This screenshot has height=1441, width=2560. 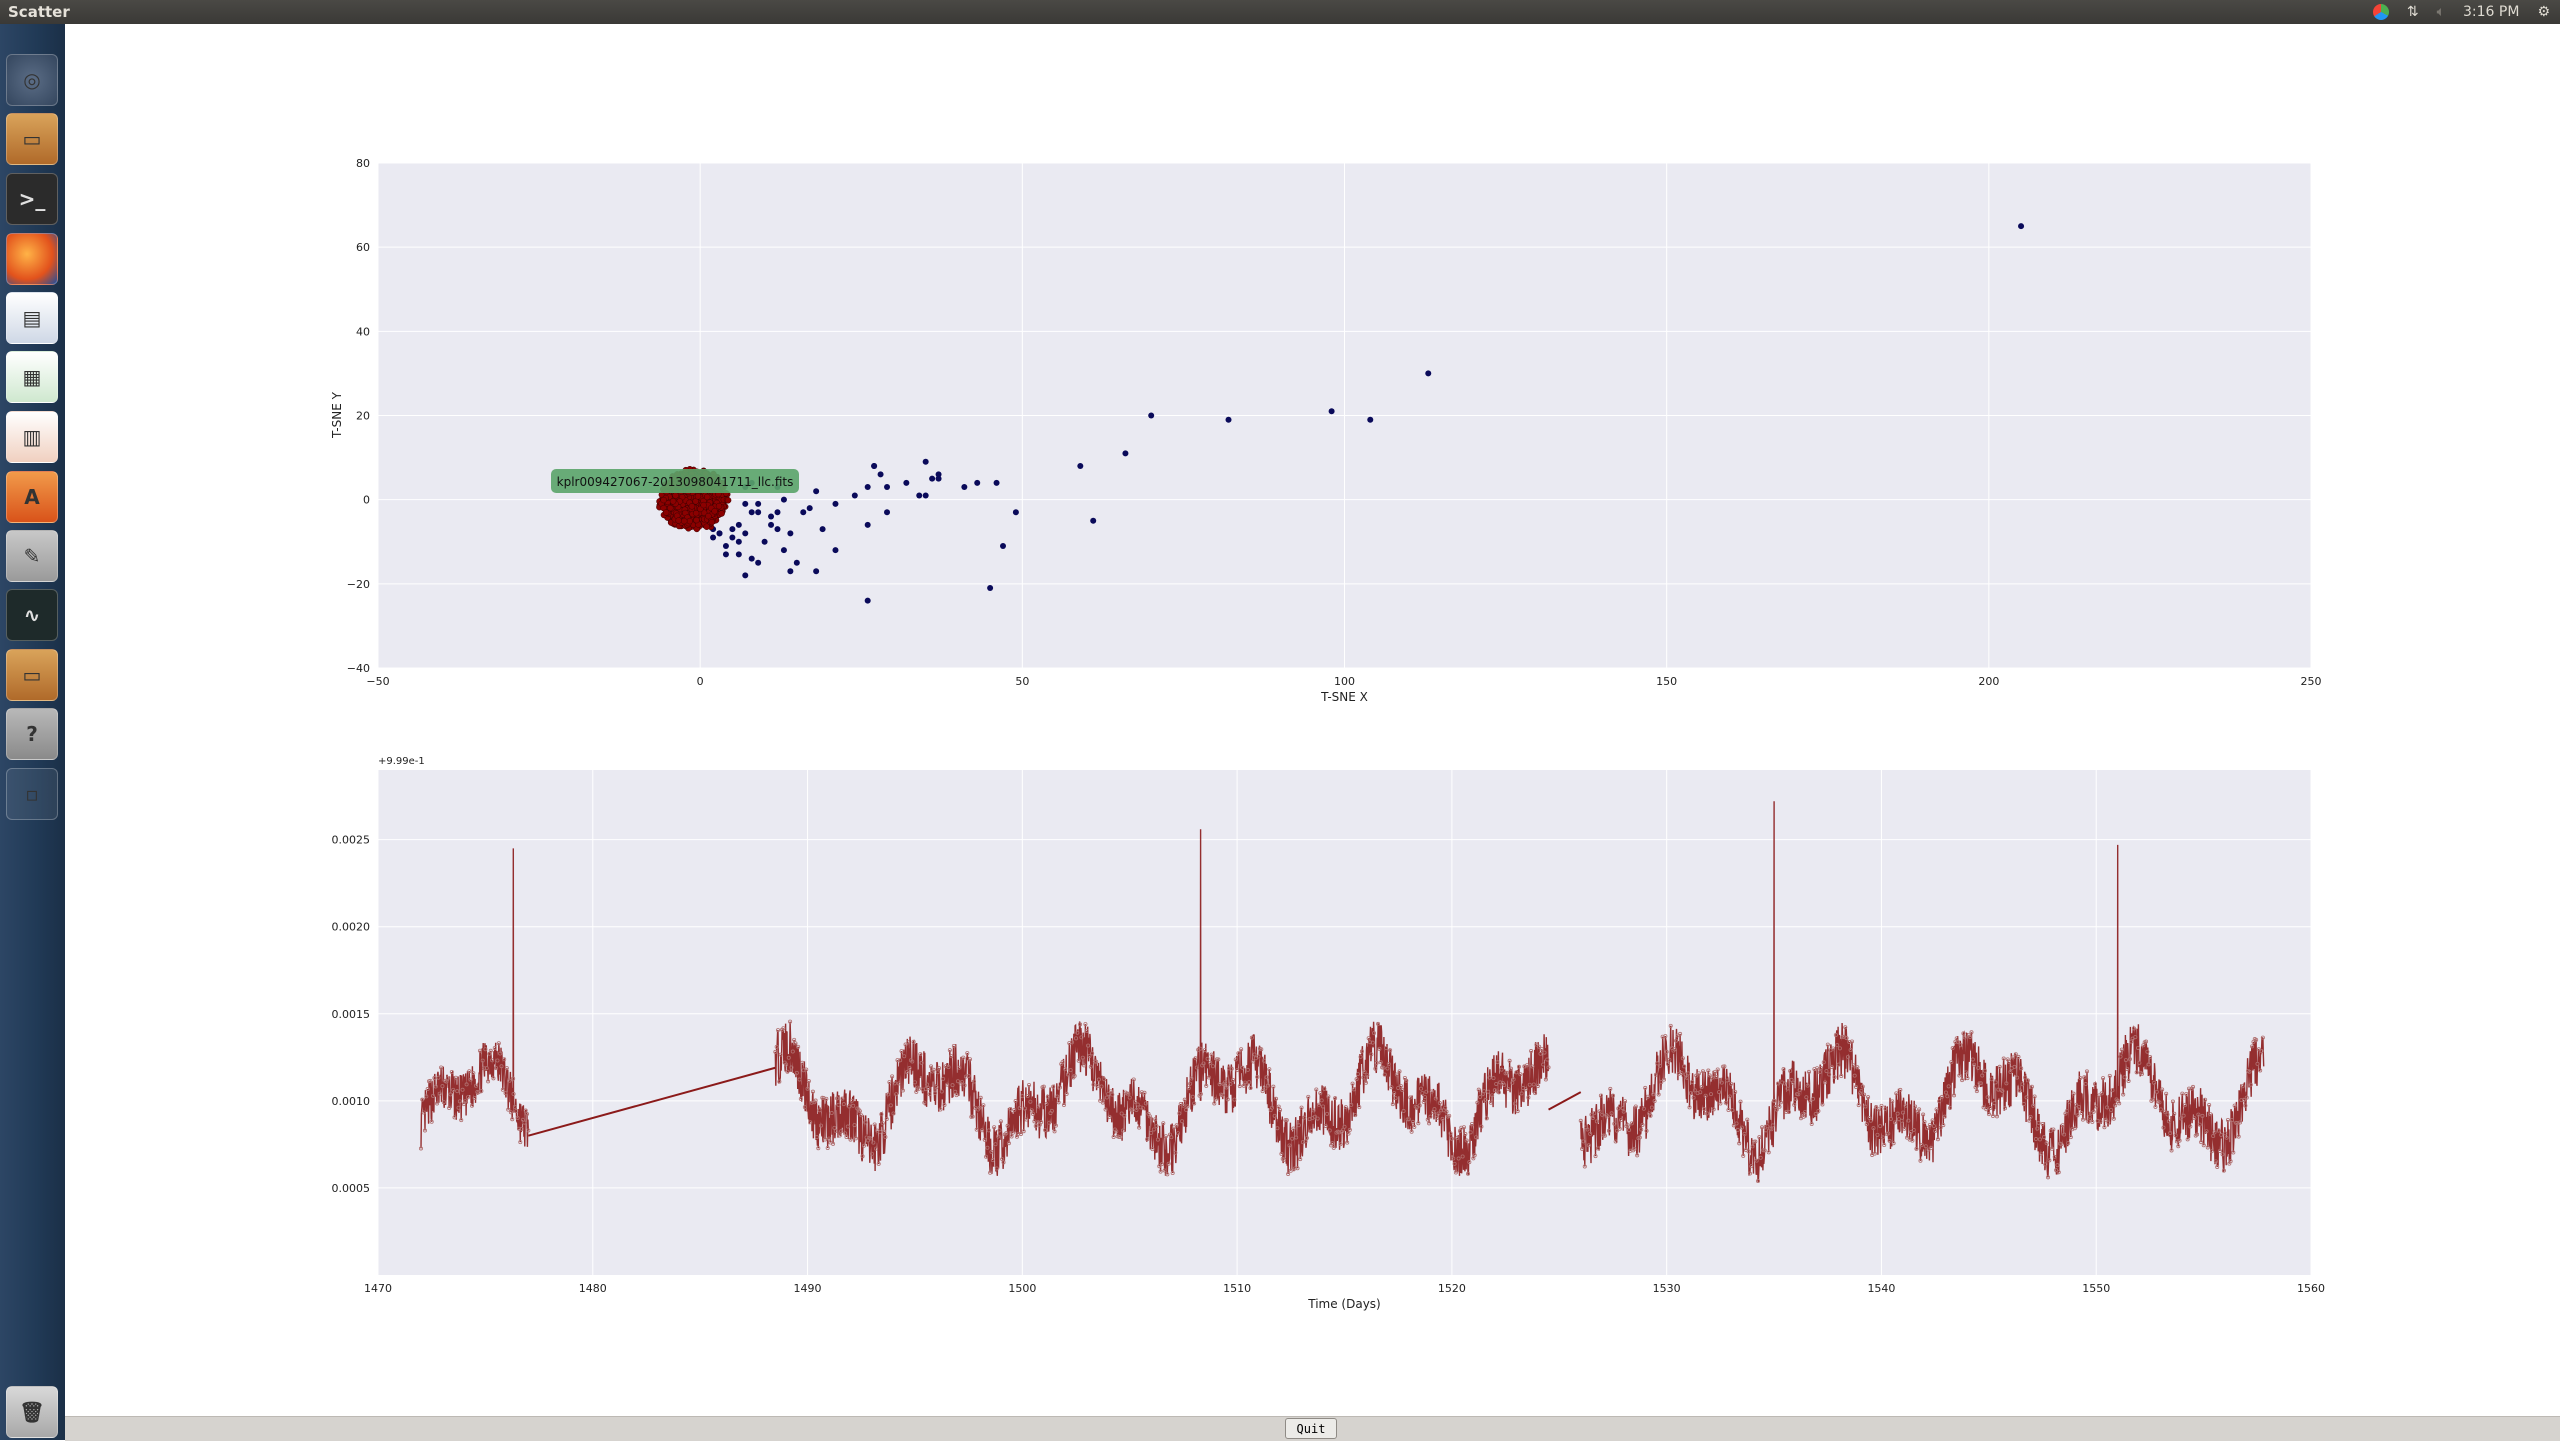 What do you see at coordinates (32, 1412) in the screenshot?
I see `trash-icon: 🗑︎` at bounding box center [32, 1412].